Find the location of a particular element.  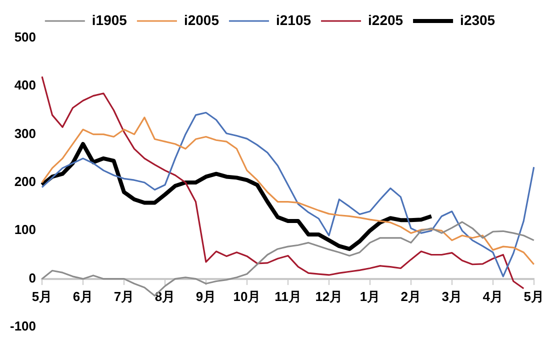

y-tick-label: -100 is located at coordinates (23, 326).